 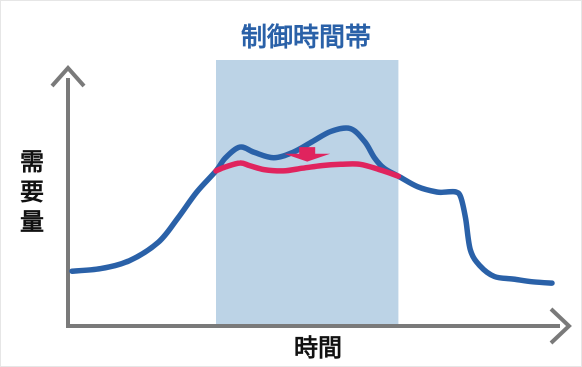 I want to click on y-axis-label: 需要量, so click(x=32, y=192).